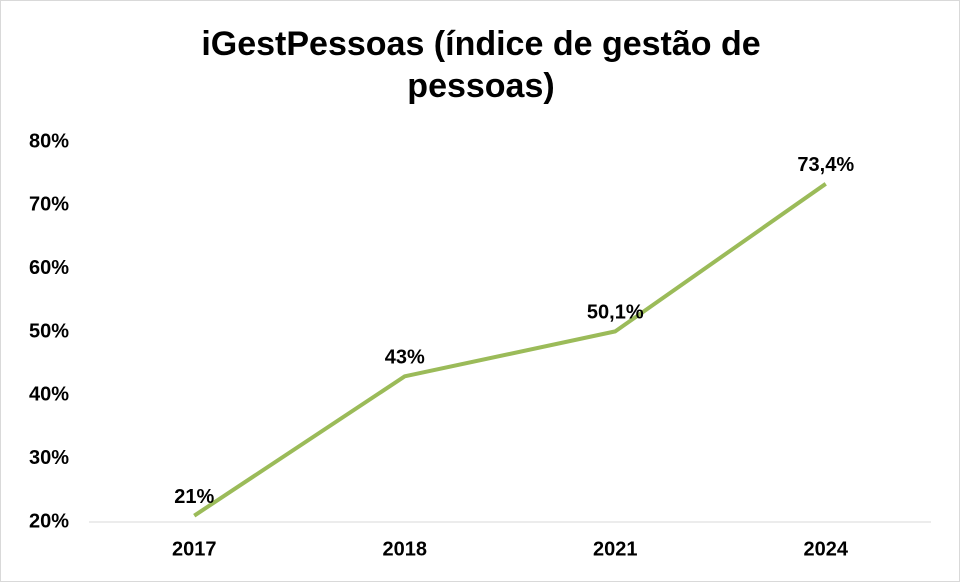 Image resolution: width=960 pixels, height=582 pixels. What do you see at coordinates (405, 358) in the screenshot?
I see `data-label: 43%` at bounding box center [405, 358].